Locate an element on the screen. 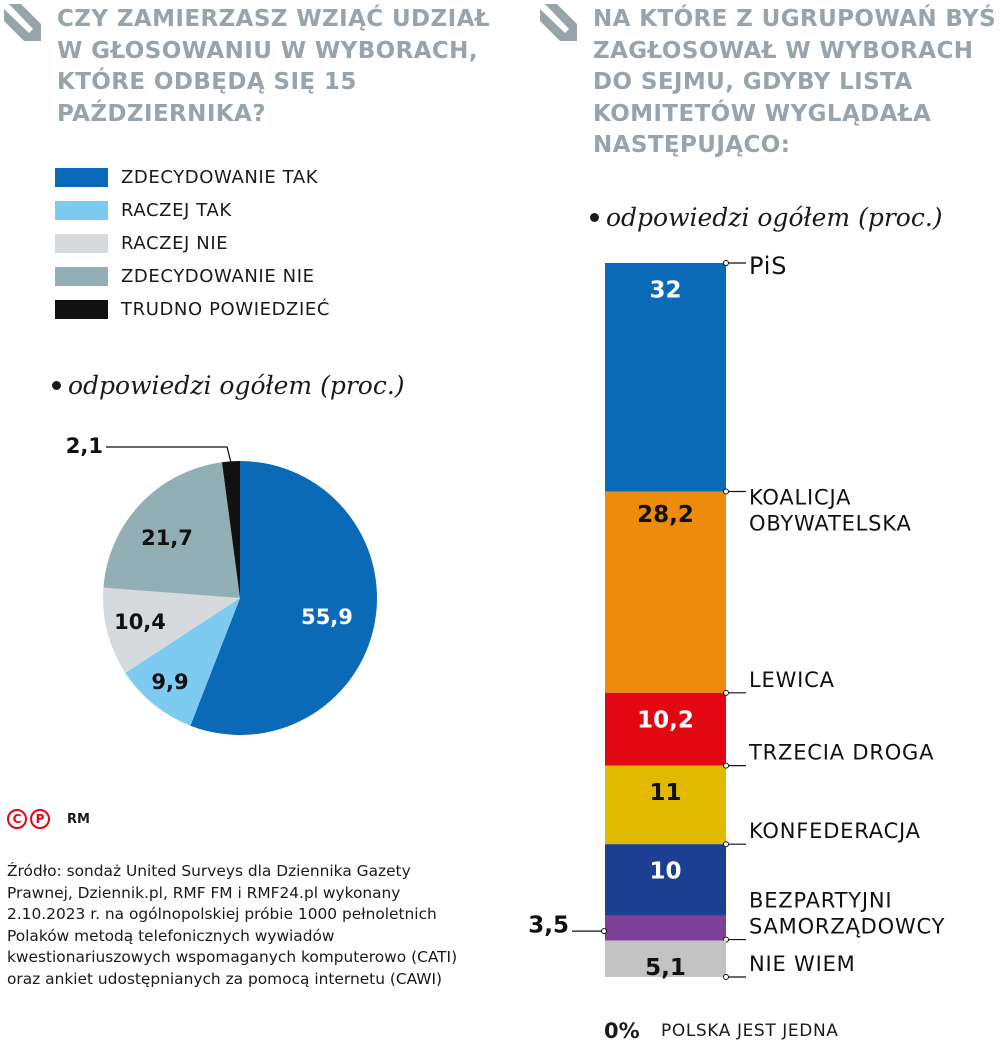 This screenshot has height=1049, width=1004. pie-subtitle: odpowiedzi ogółem (proc.) is located at coordinates (228, 385).